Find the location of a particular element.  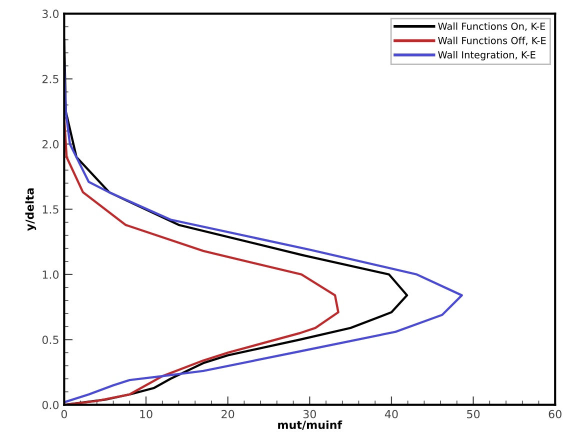

x-tick-label: 50 is located at coordinates (473, 414).